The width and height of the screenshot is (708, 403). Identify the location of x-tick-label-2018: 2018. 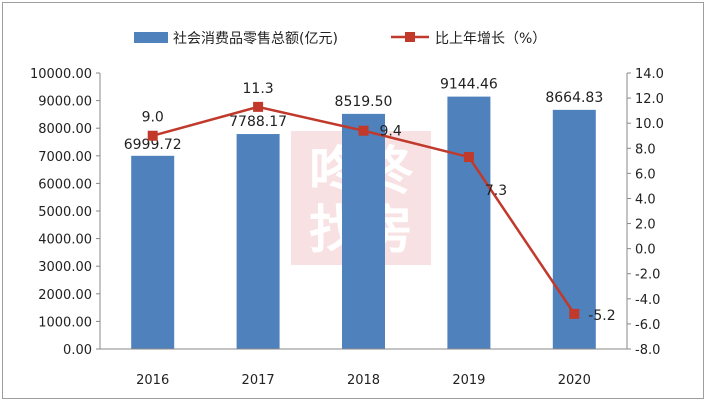
(363, 380).